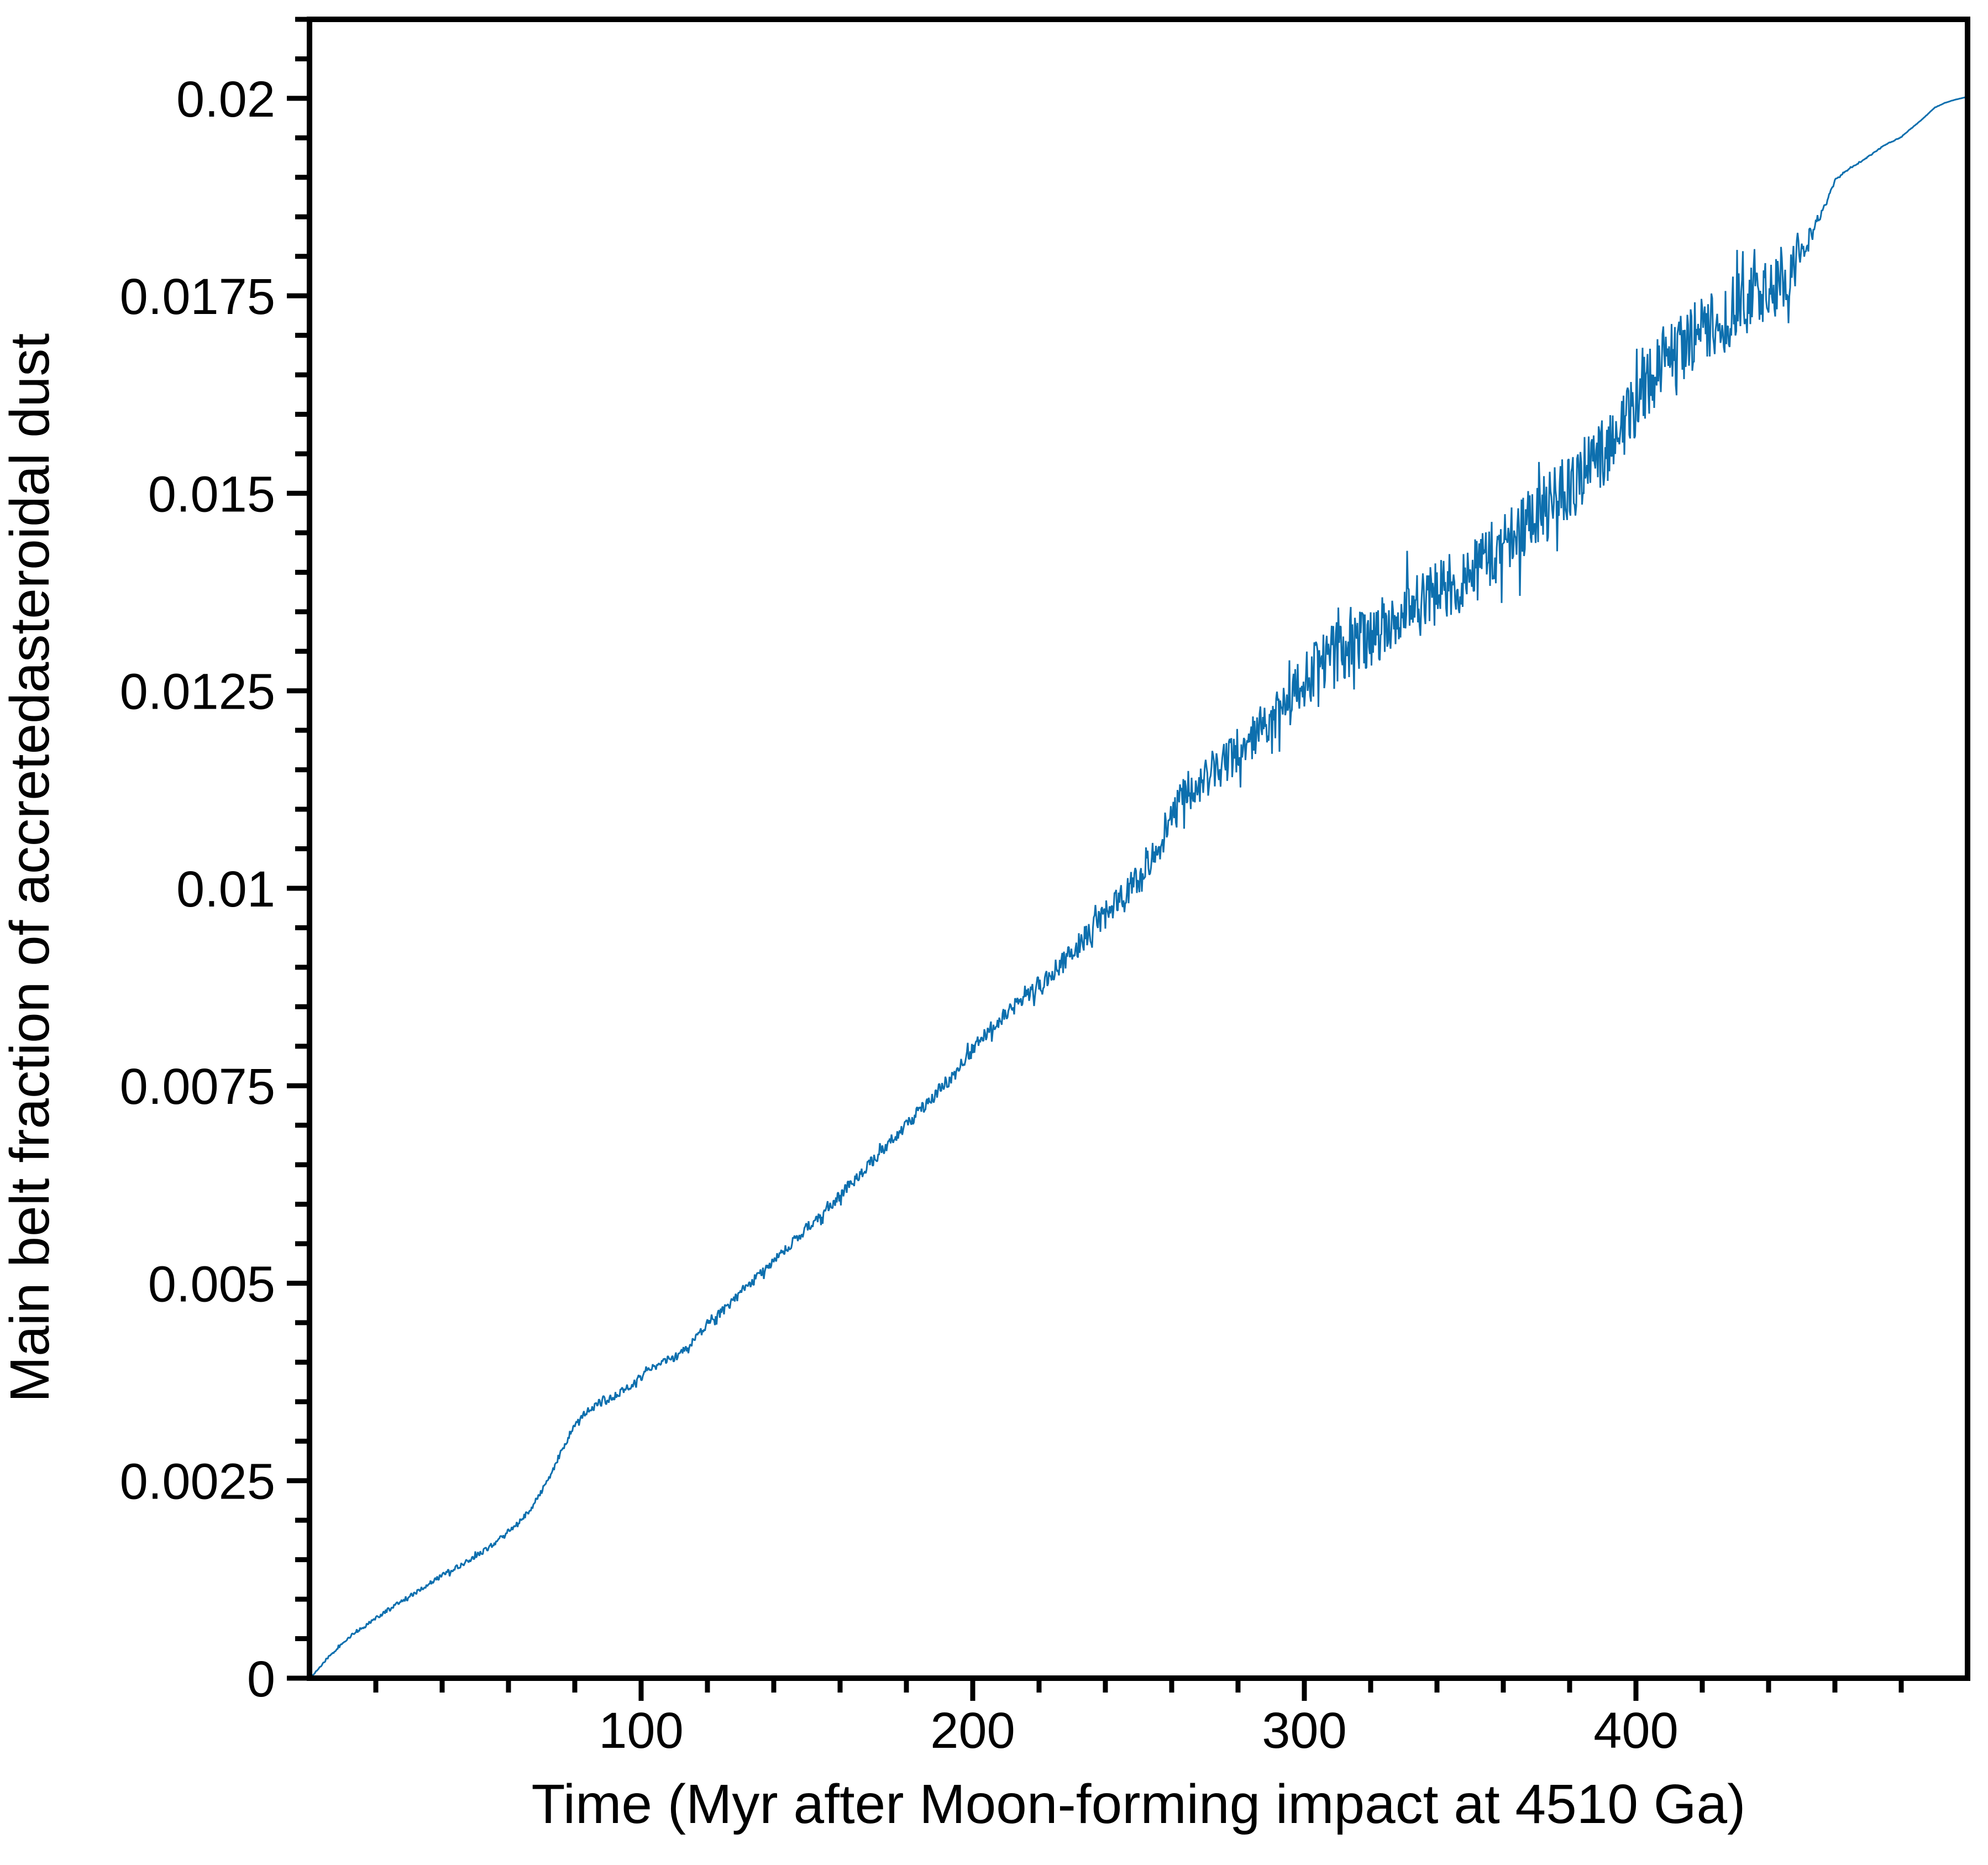 The image size is (1988, 1865). Describe the element at coordinates (197, 692) in the screenshot. I see `y-tick-label: 0.0125` at that location.